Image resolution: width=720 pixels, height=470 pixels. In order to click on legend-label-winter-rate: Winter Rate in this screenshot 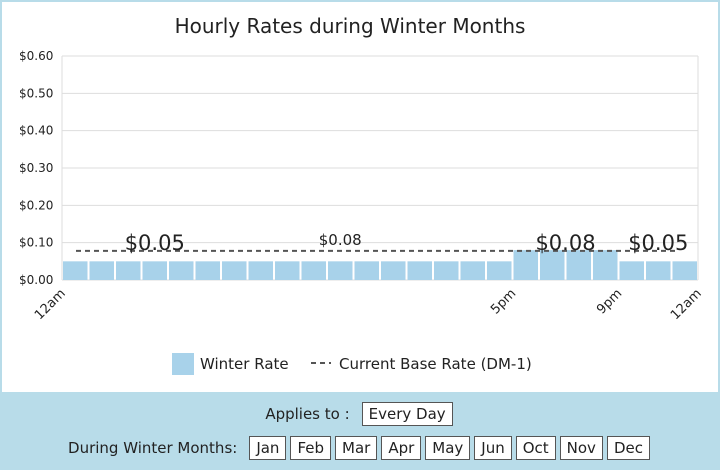, I will do `click(244, 364)`.